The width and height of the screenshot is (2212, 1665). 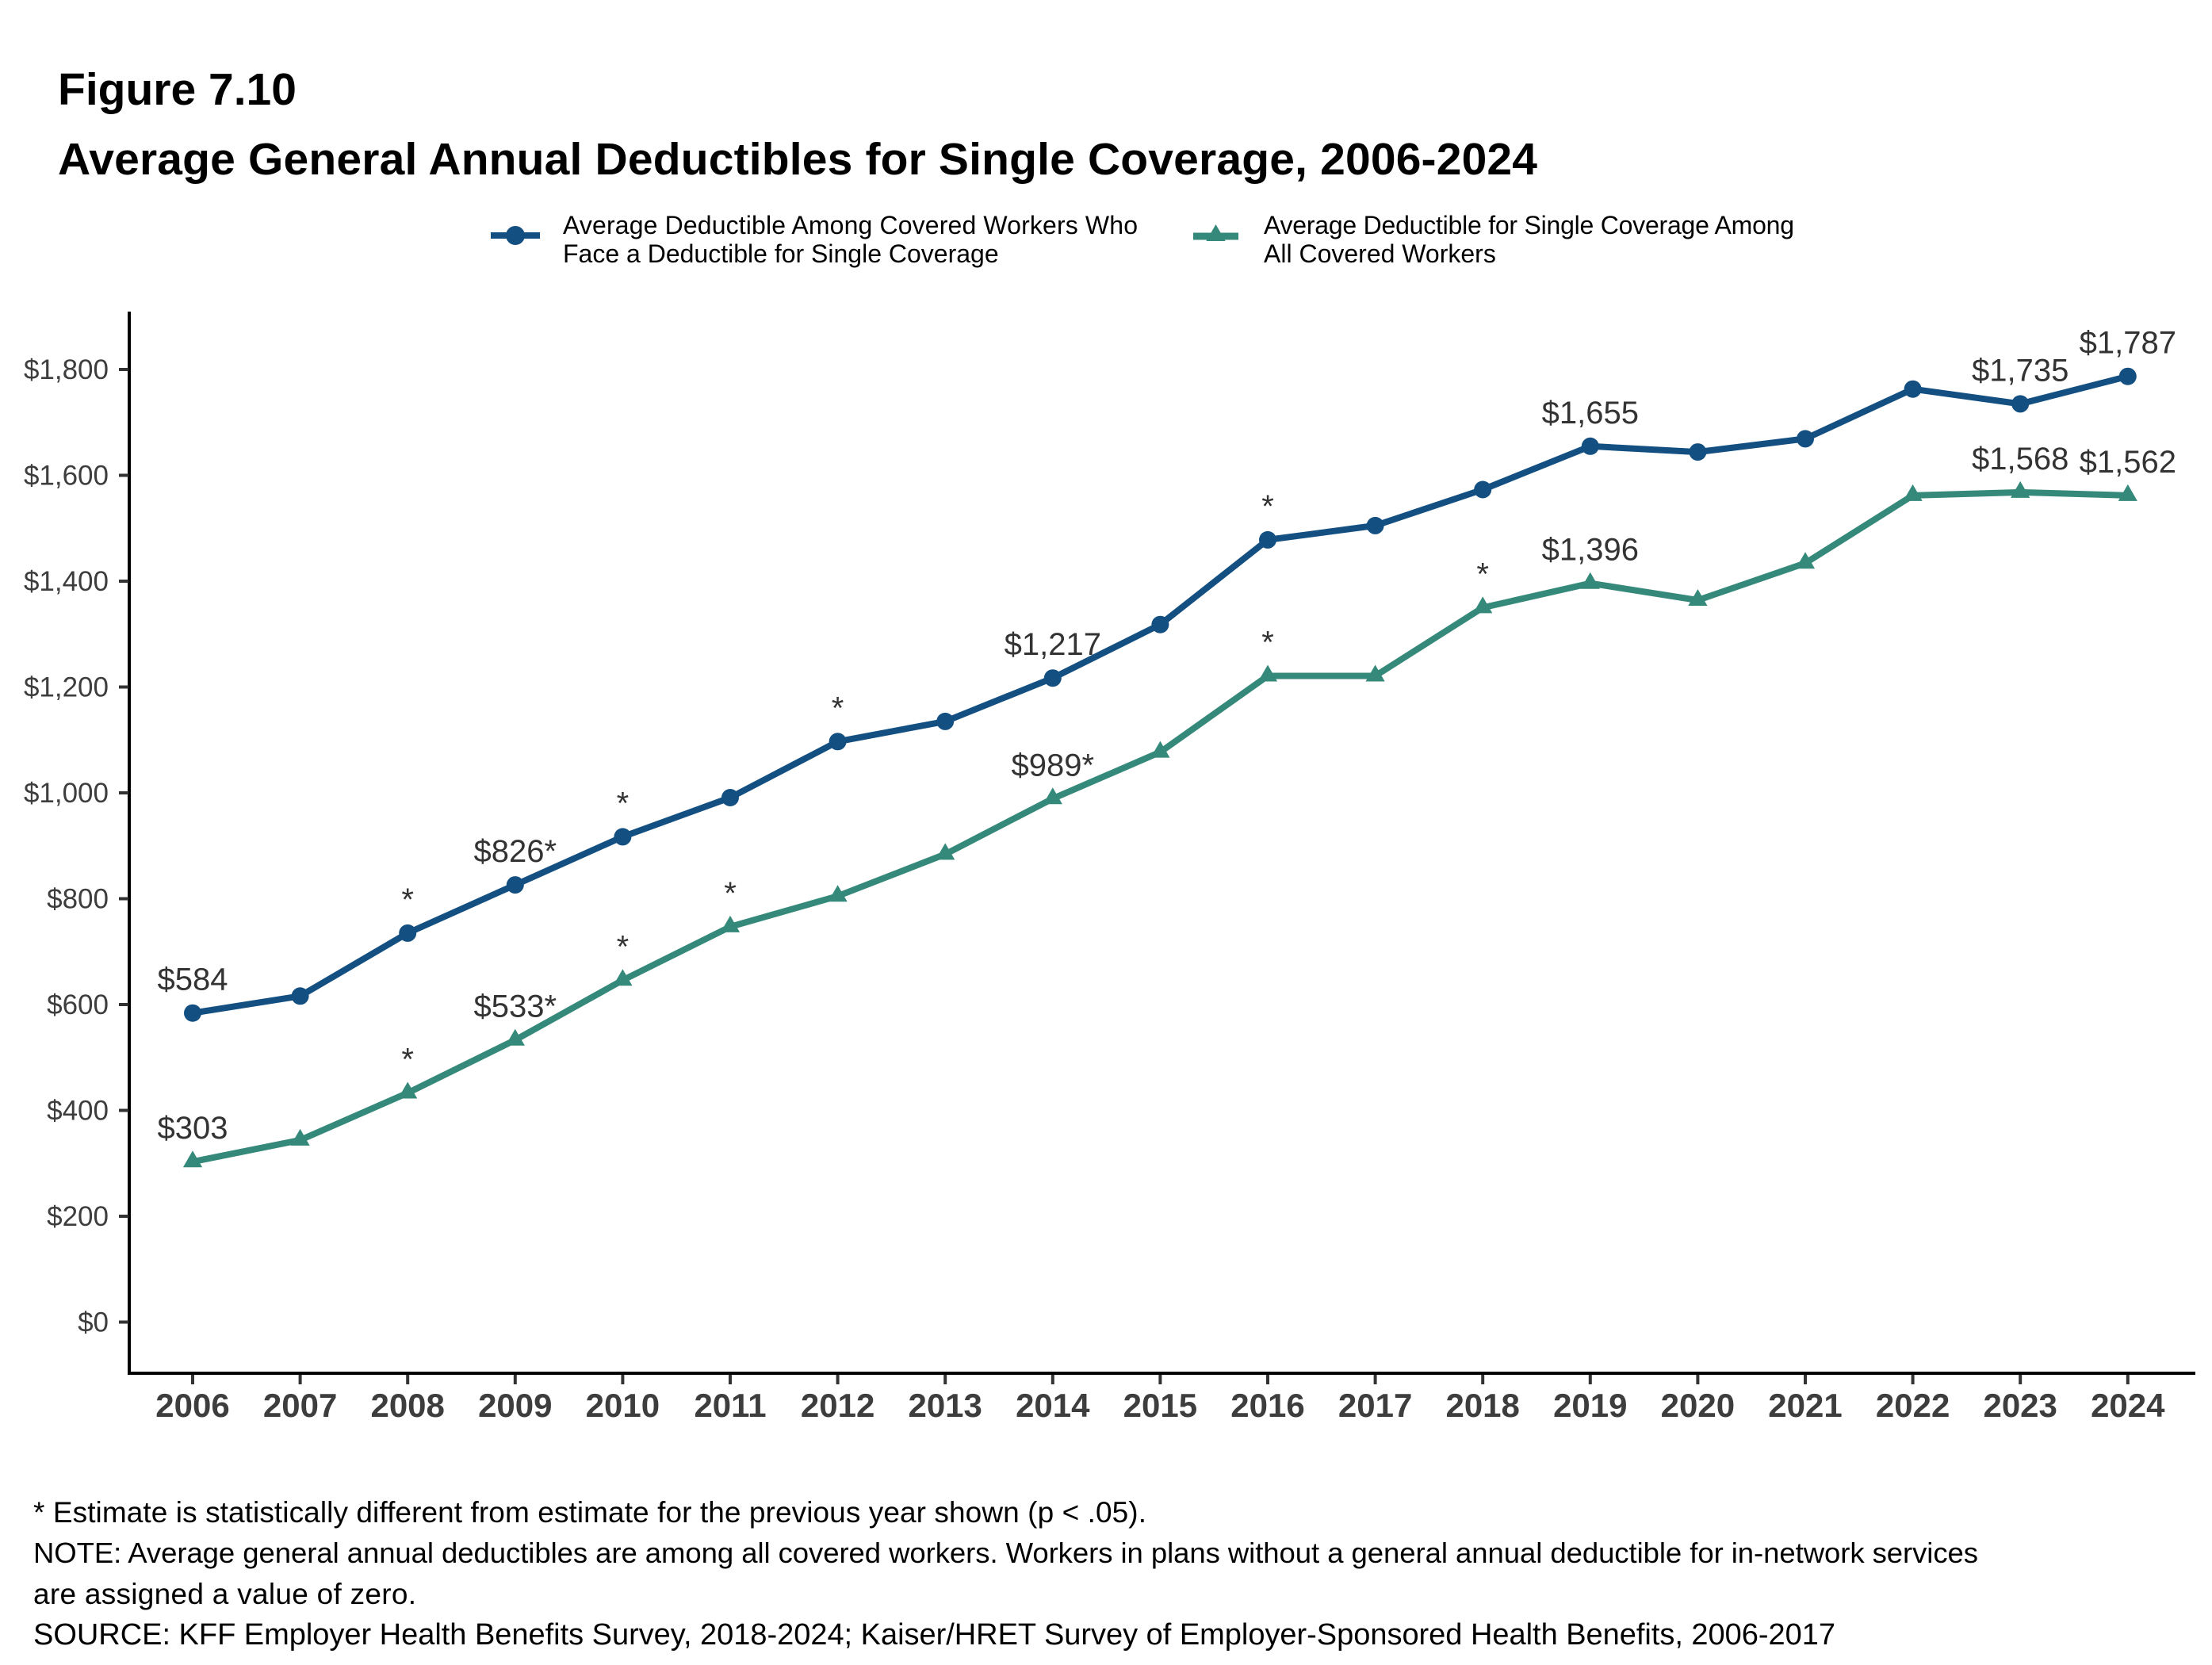 What do you see at coordinates (193, 980) in the screenshot?
I see `svg-text: $584` at bounding box center [193, 980].